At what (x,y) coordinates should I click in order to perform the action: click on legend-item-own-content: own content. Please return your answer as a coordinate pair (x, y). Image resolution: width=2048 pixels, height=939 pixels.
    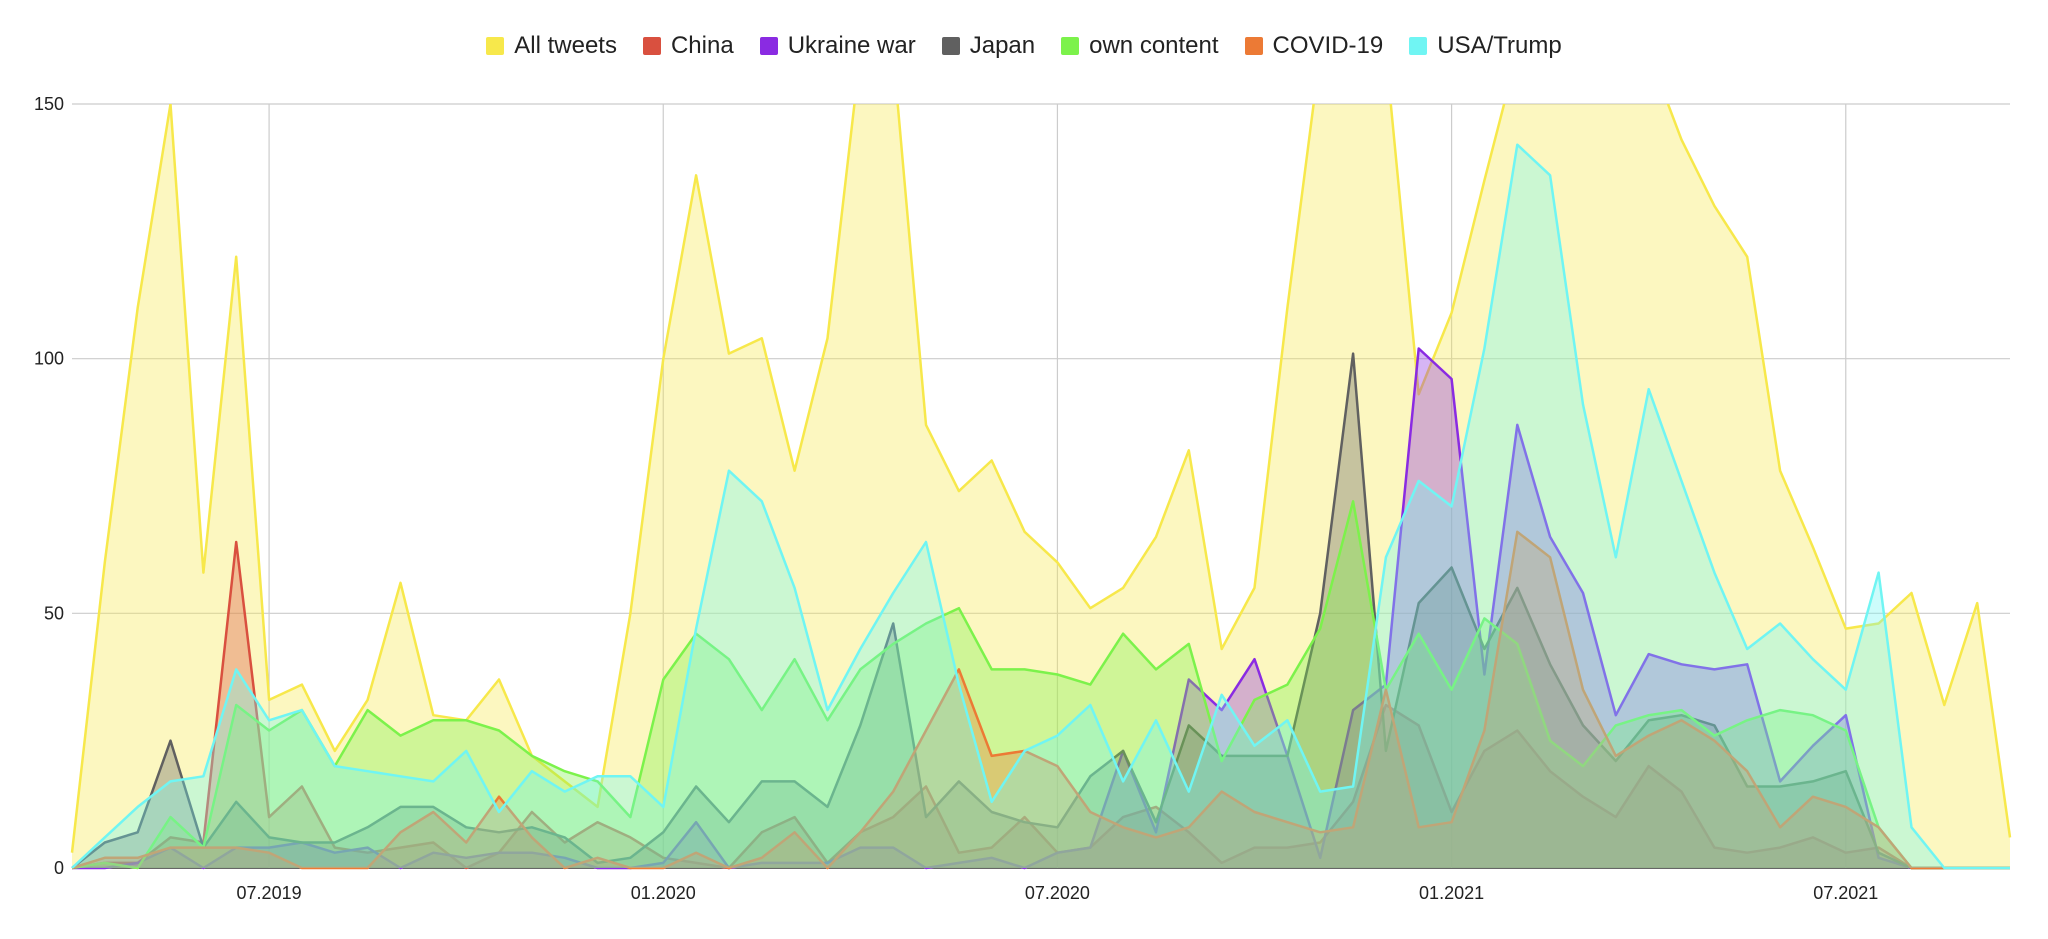
    Looking at the image, I should click on (1140, 46).